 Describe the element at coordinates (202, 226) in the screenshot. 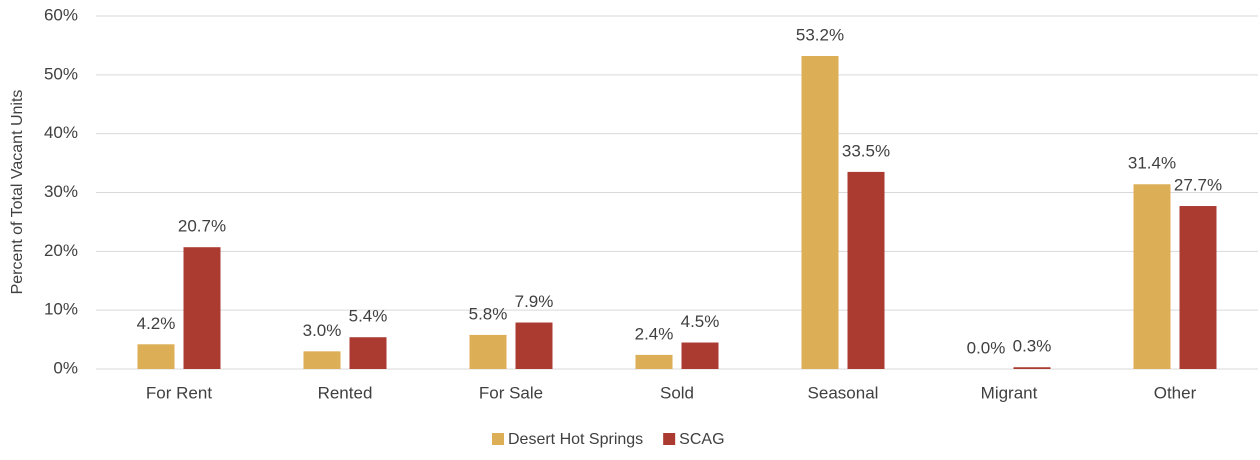

I see `data-label: 20.7%` at that location.